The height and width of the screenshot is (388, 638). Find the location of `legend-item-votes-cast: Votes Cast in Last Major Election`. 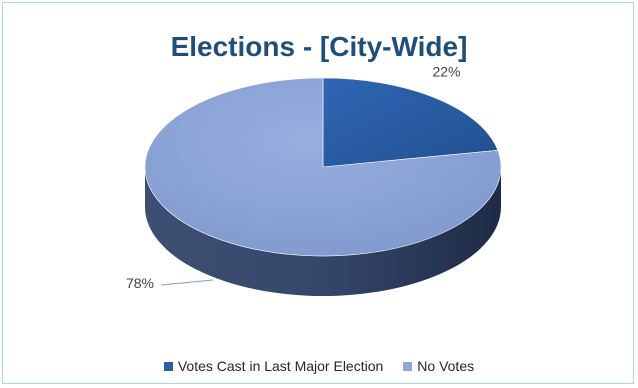

legend-item-votes-cast: Votes Cast in Last Major Election is located at coordinates (273, 366).